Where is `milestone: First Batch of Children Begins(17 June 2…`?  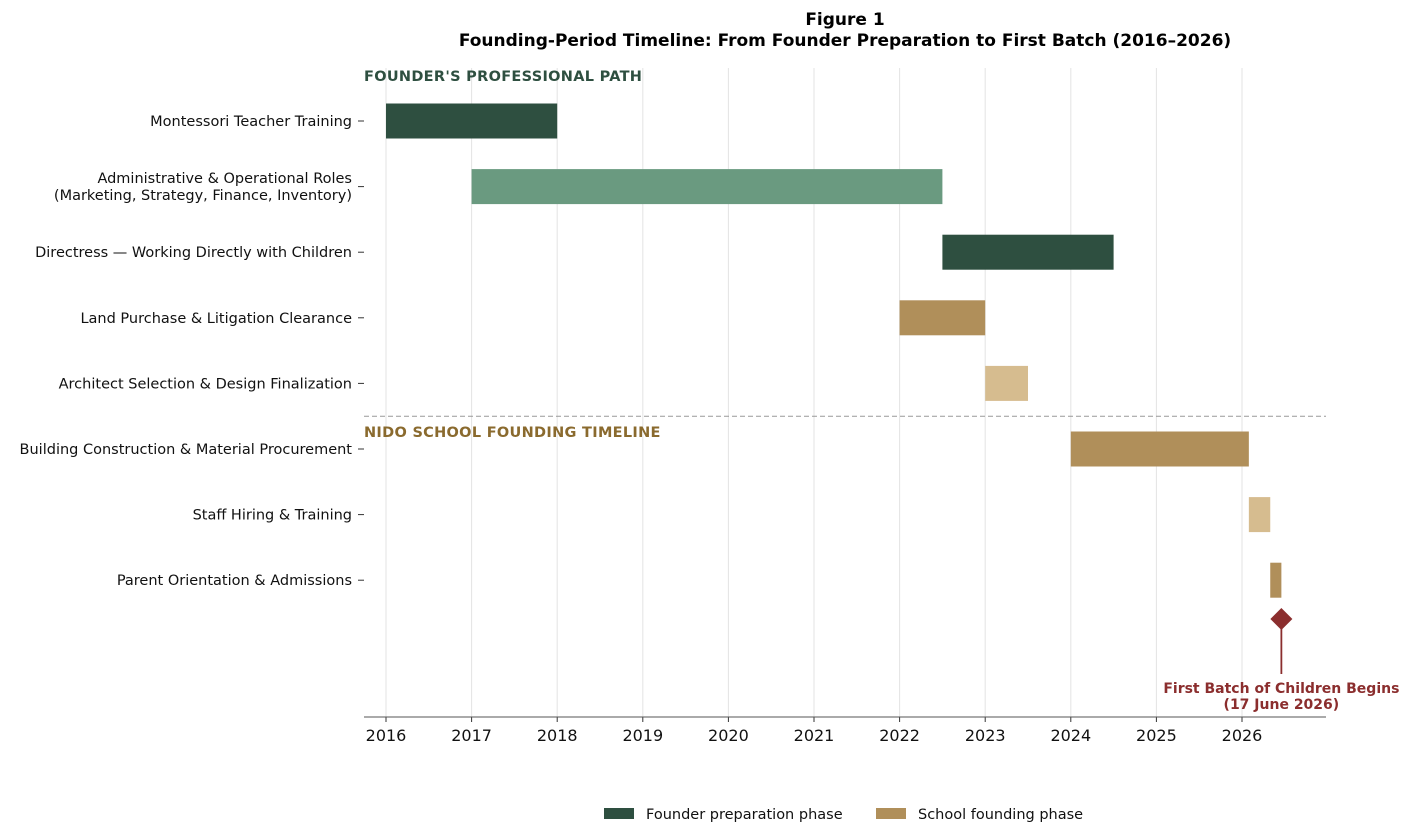 milestone: First Batch of Children Begins(17 June 2… is located at coordinates (1281, 660).